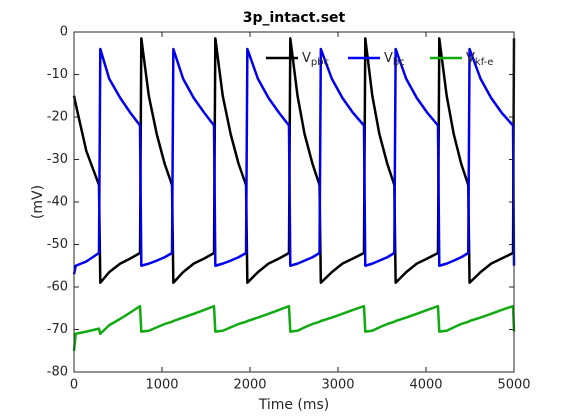 The image size is (568, 418). What do you see at coordinates (425, 385) in the screenshot?
I see `x-tick-label: 4000` at bounding box center [425, 385].